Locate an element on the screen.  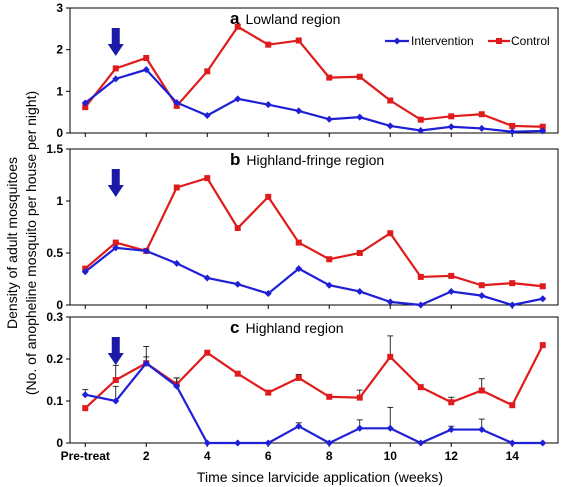
legend-marker-intervention is located at coordinates (397, 41).